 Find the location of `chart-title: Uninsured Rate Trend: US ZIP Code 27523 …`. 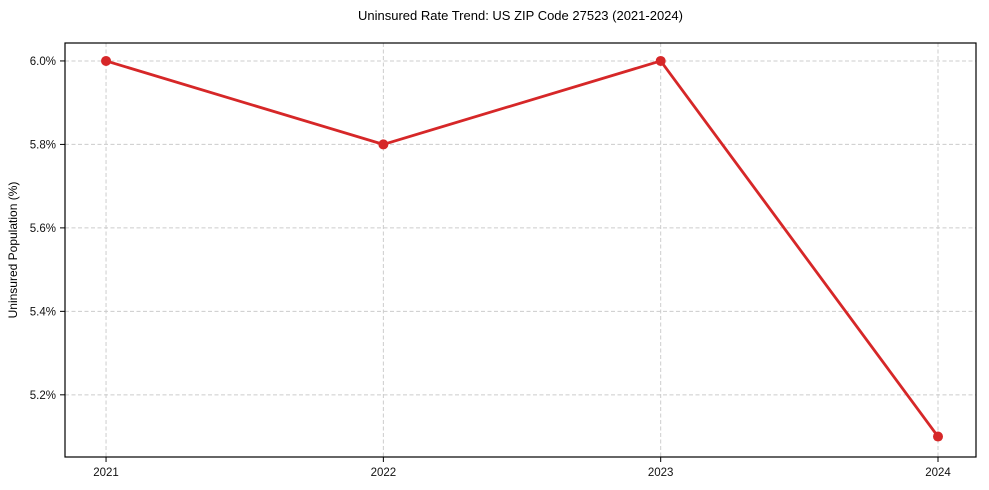

chart-title: Uninsured Rate Trend: US ZIP Code 27523 … is located at coordinates (520, 15).